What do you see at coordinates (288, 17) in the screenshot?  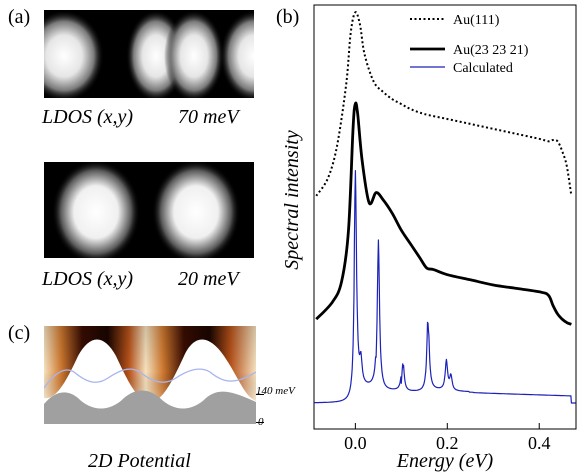 I see `panel-b-label: (b)` at bounding box center [288, 17].